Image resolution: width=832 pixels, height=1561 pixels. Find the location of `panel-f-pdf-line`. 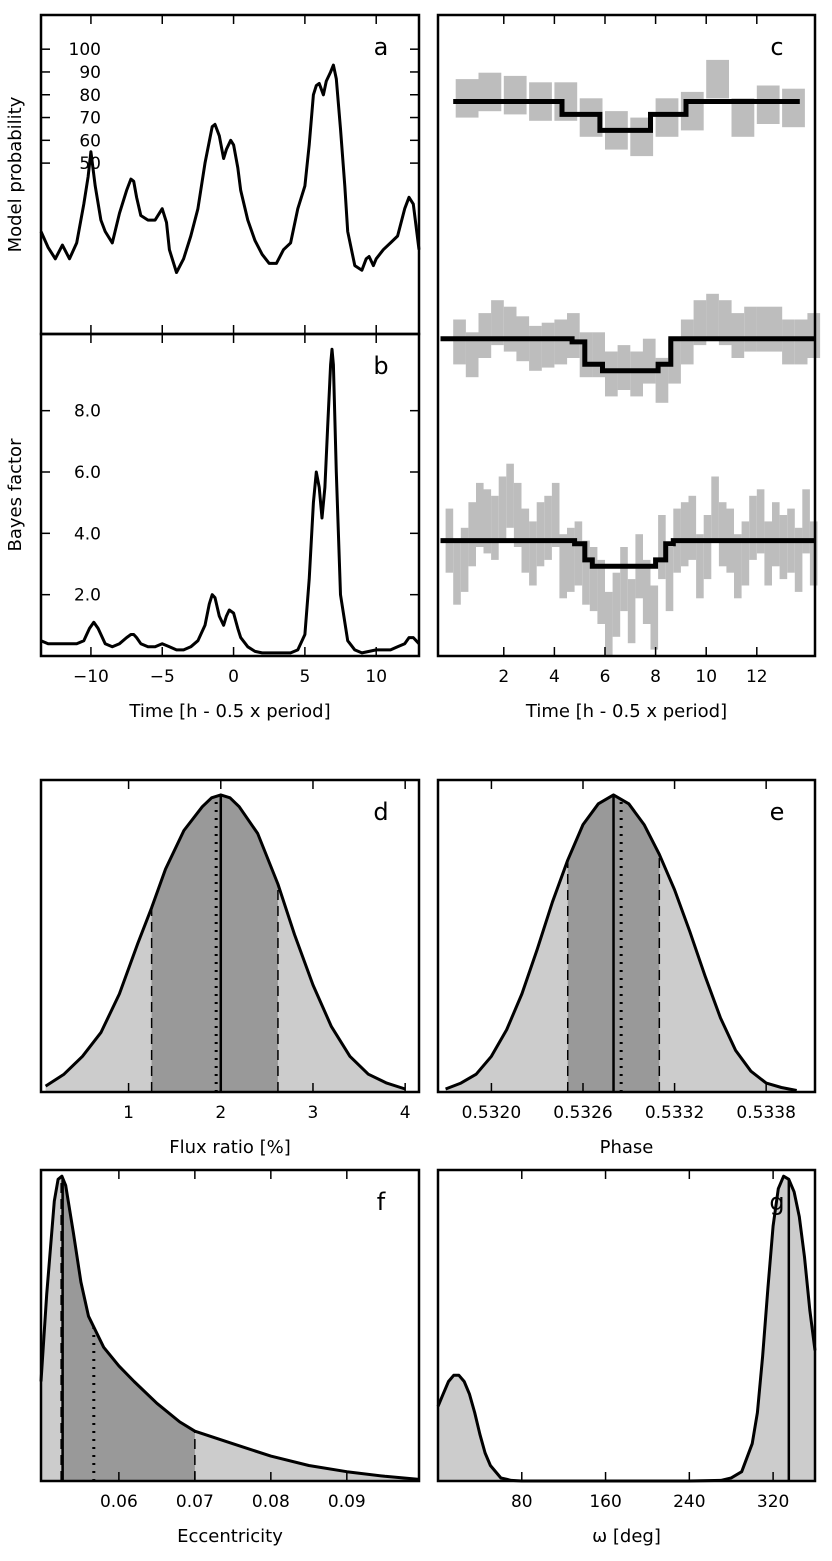

panel-f-pdf-line is located at coordinates (229, 1327).